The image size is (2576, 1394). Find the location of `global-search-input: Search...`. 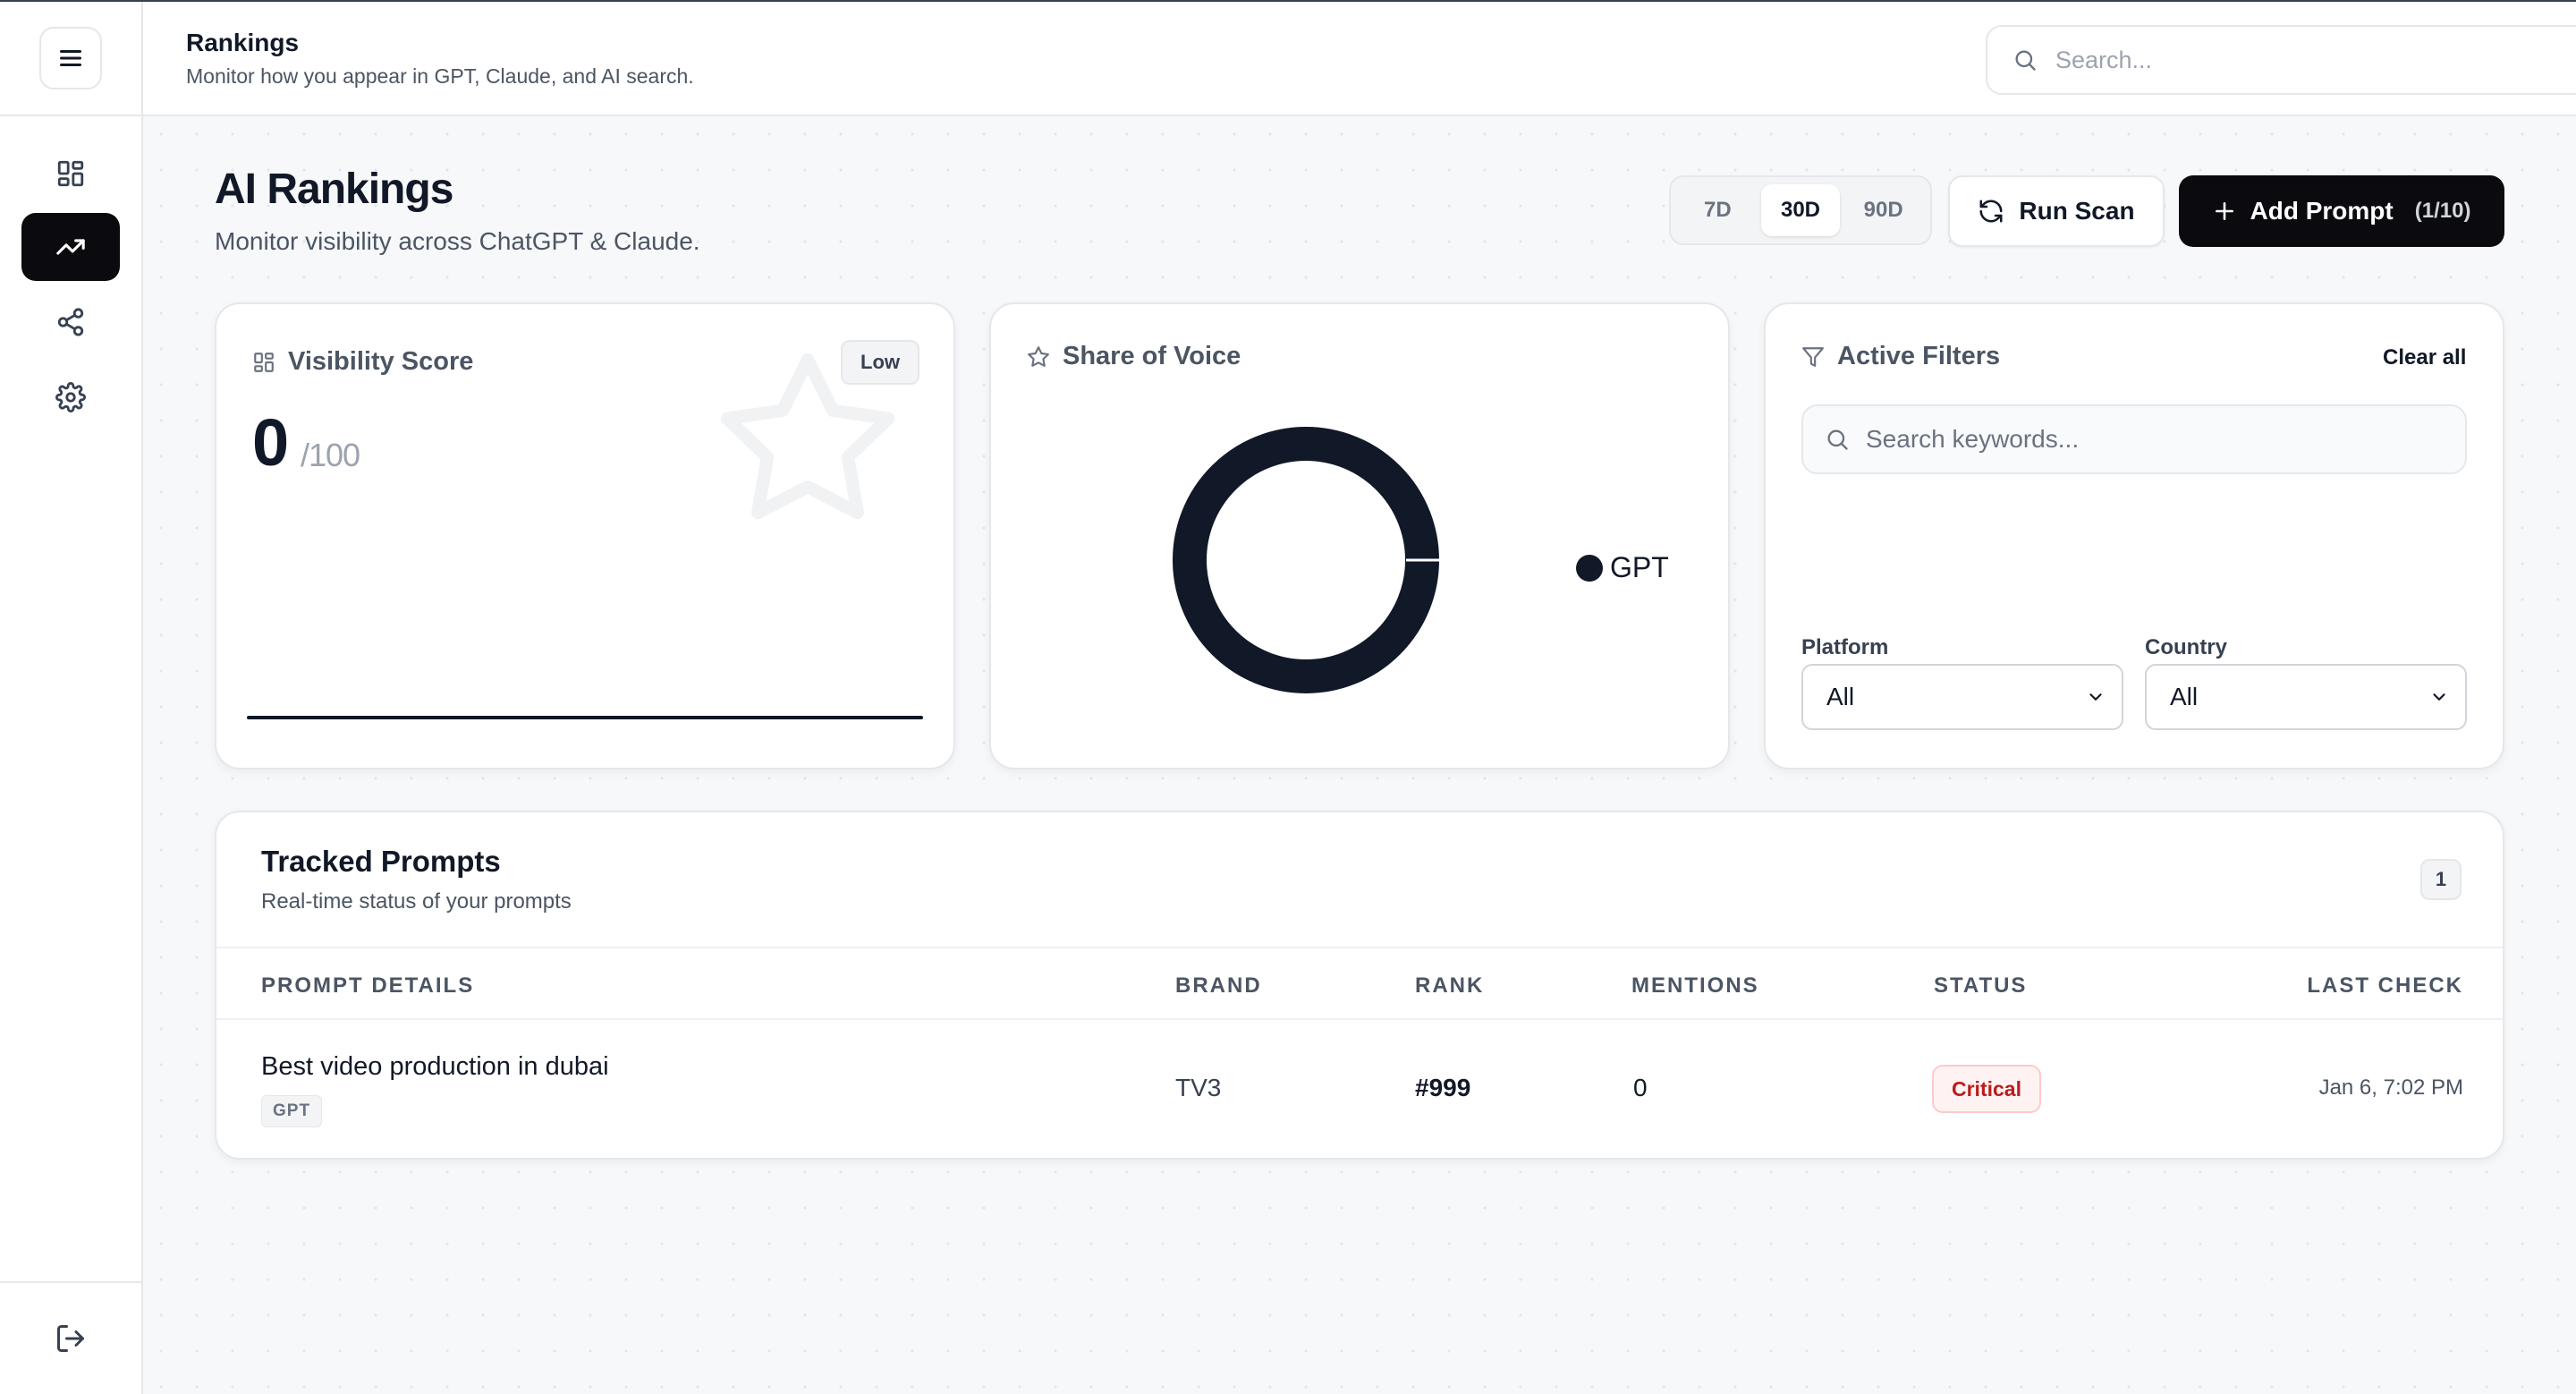

global-search-input: Search... is located at coordinates (2281, 60).